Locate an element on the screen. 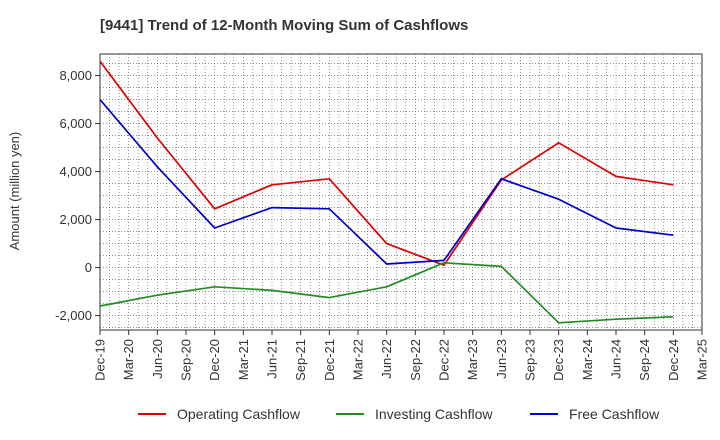  x-tick-label: Sep-20 is located at coordinates (186, 360).